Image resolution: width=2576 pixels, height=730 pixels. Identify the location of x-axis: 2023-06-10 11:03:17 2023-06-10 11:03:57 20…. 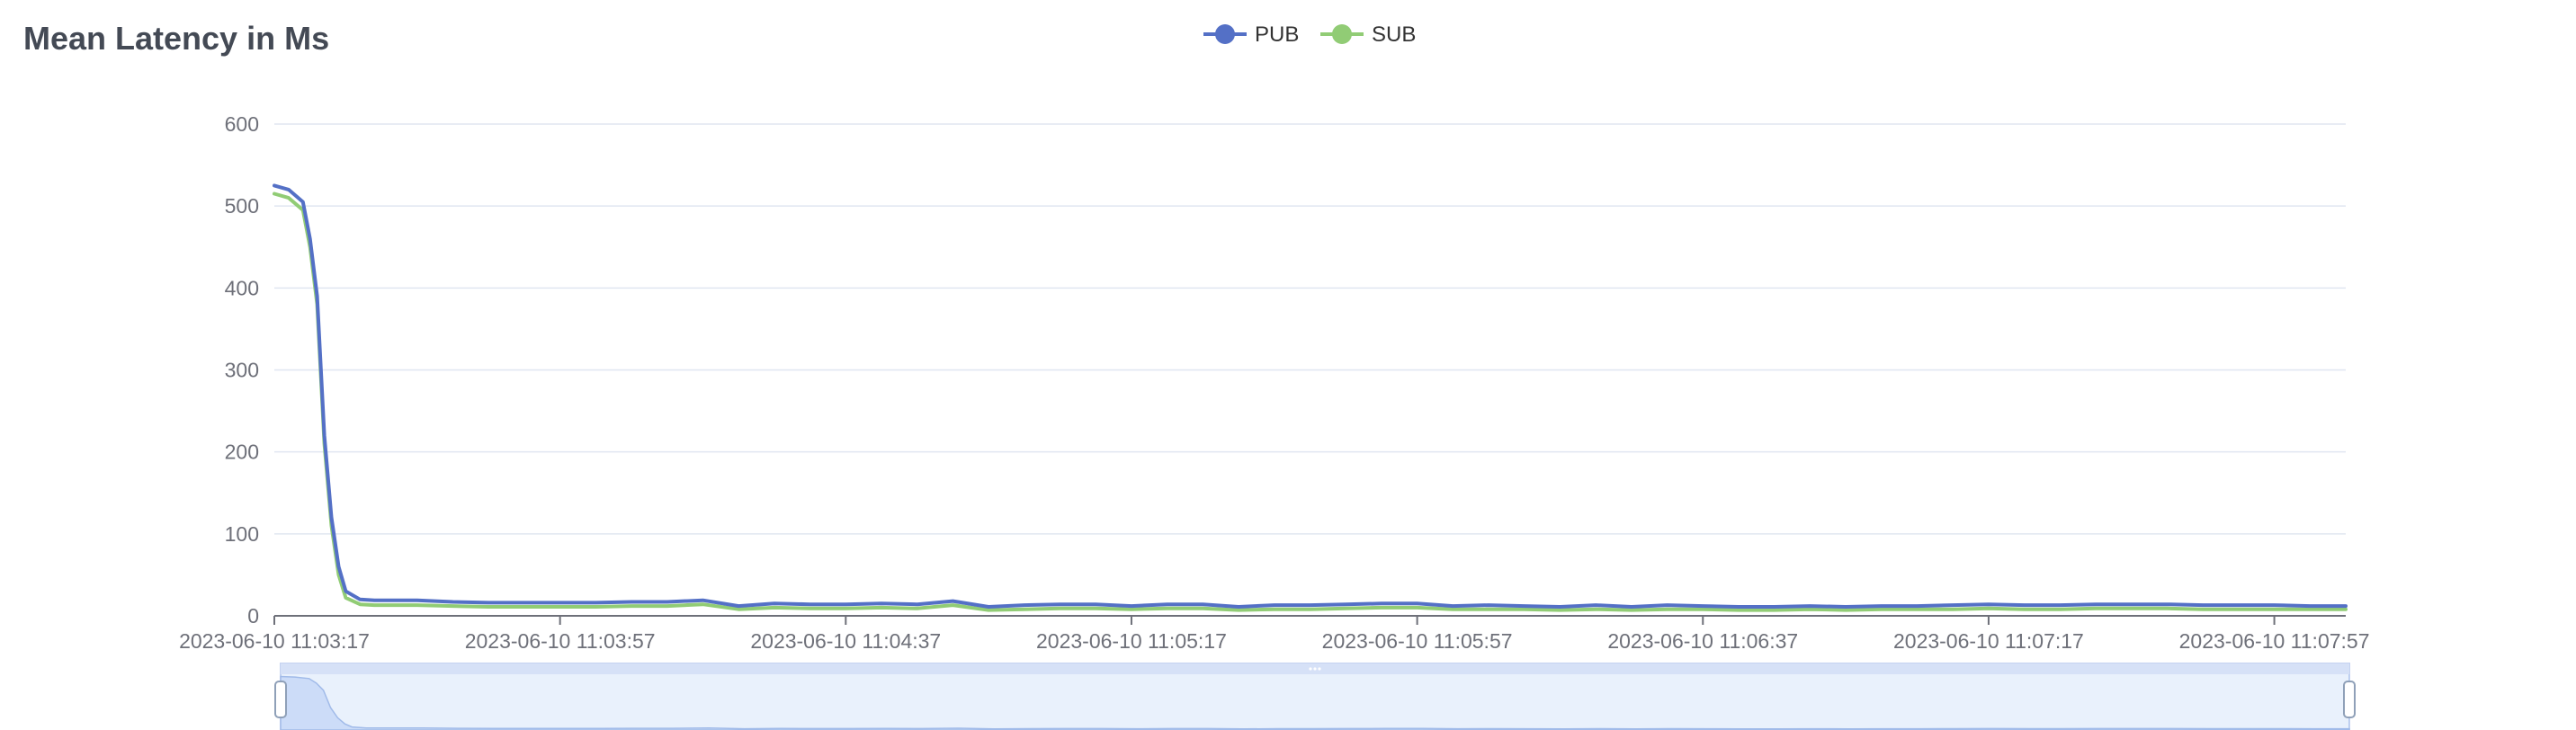
(1274, 634).